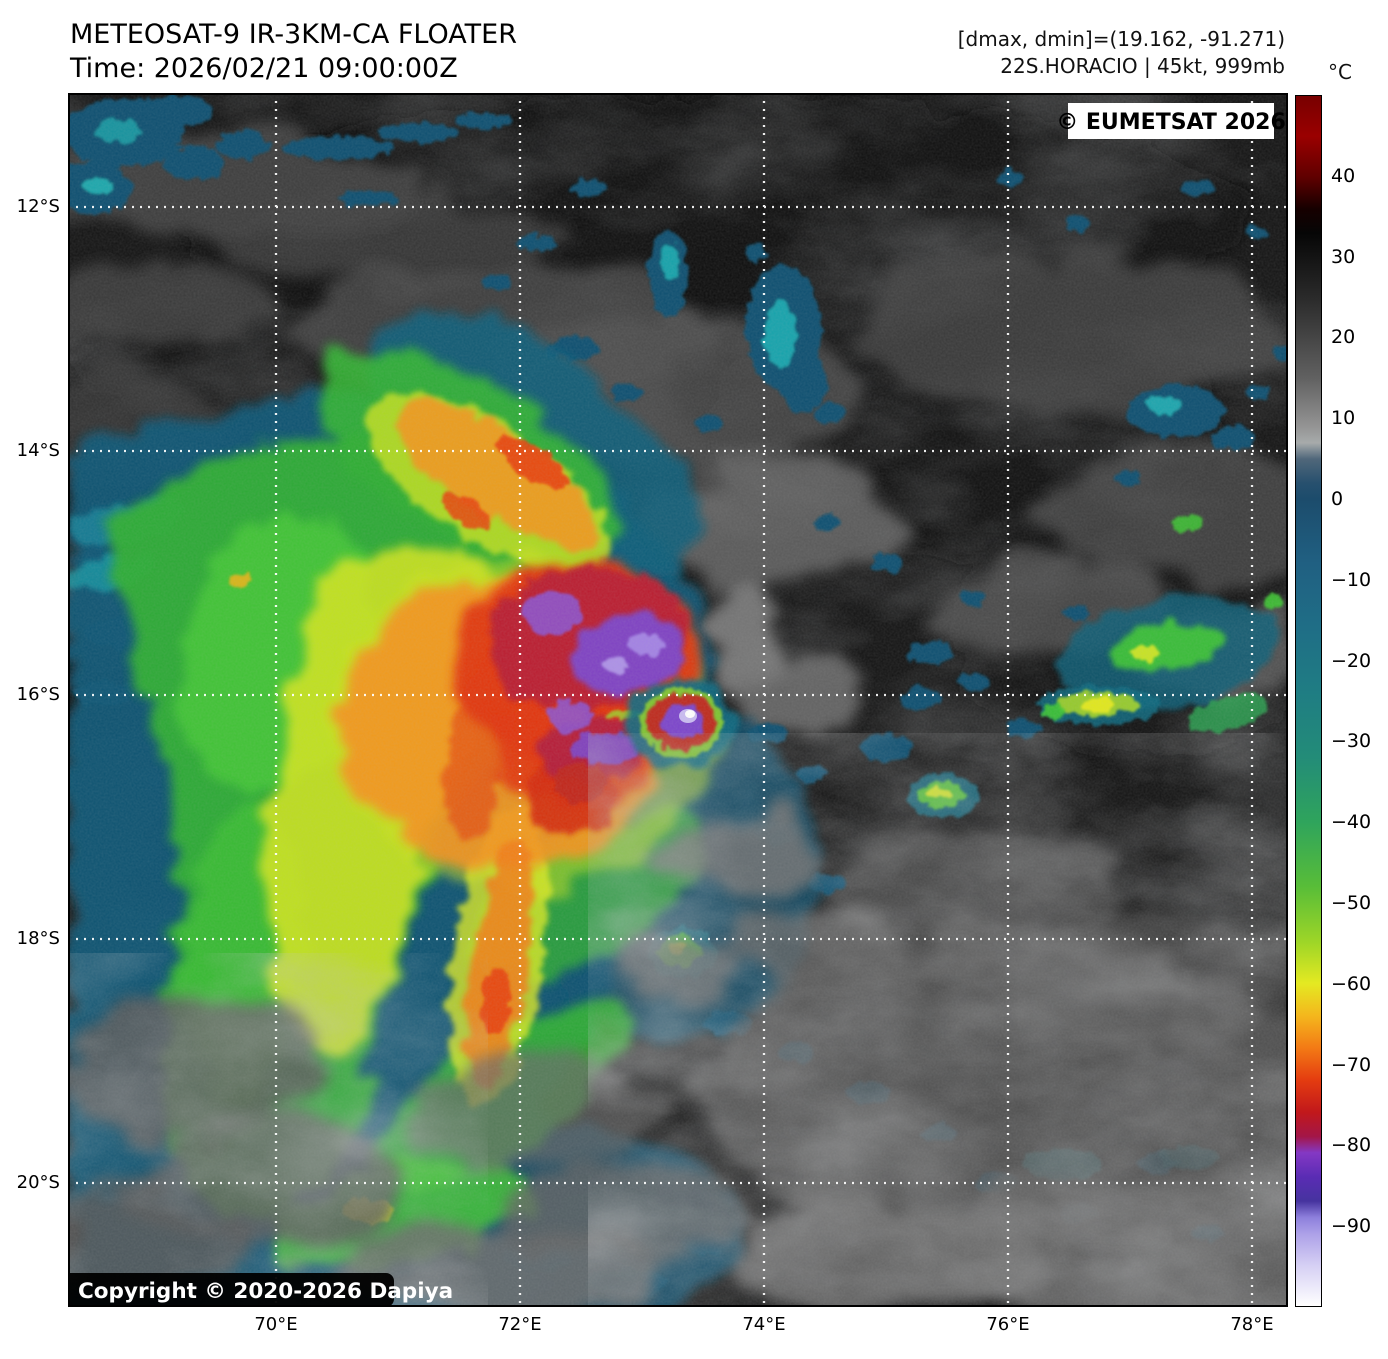  Describe the element at coordinates (1351, 741) in the screenshot. I see `colorbar-tick-label: −30` at that location.